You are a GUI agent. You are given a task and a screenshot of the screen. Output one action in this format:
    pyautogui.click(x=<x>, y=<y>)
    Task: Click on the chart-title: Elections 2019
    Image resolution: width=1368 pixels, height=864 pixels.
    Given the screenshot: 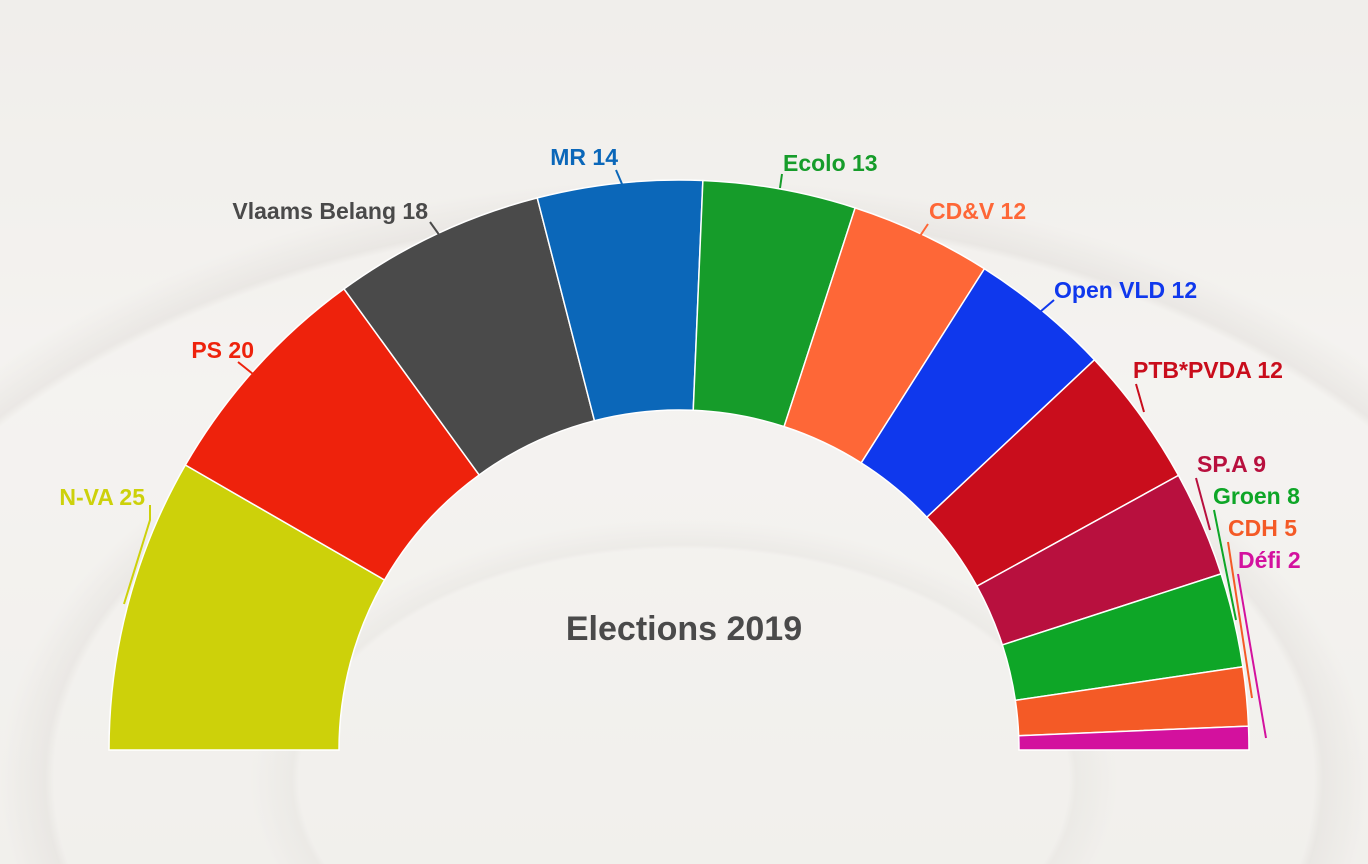 What is the action you would take?
    pyautogui.click(x=684, y=629)
    